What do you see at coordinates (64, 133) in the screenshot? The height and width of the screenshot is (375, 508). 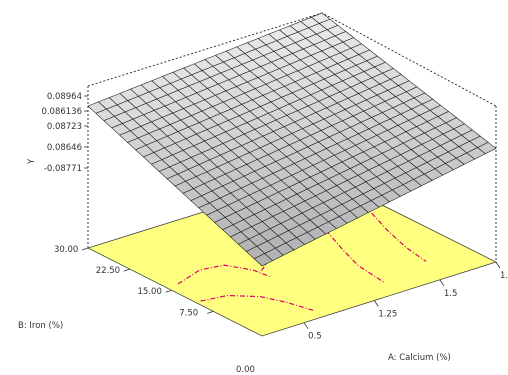 I see `z-axis-ticks: 0.08964 0.086136 0.08723 0.08646 -0.08771` at bounding box center [64, 133].